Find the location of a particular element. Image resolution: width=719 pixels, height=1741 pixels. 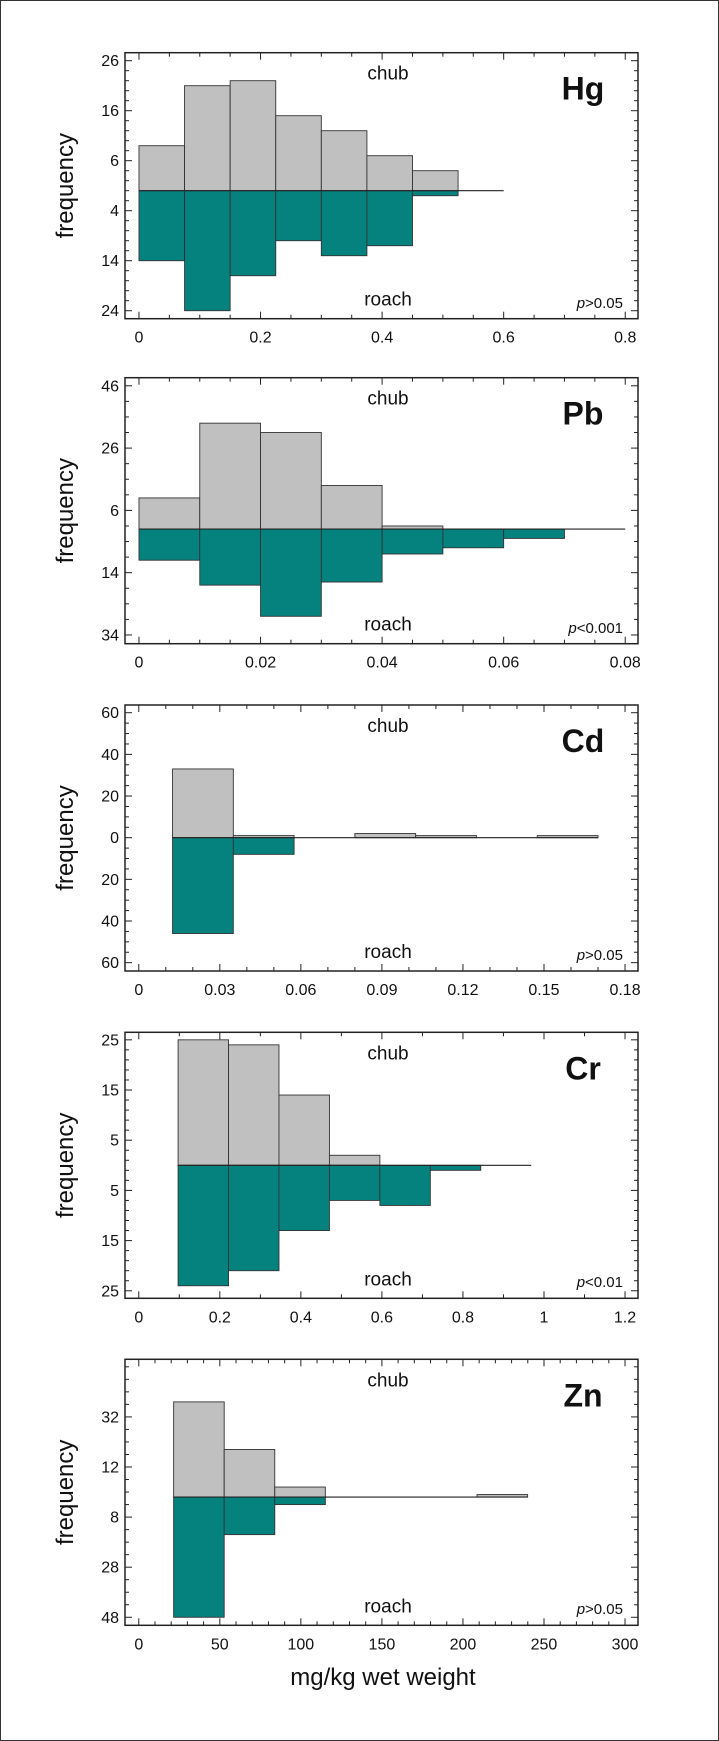

series-label-chub: chub is located at coordinates (387, 1053).